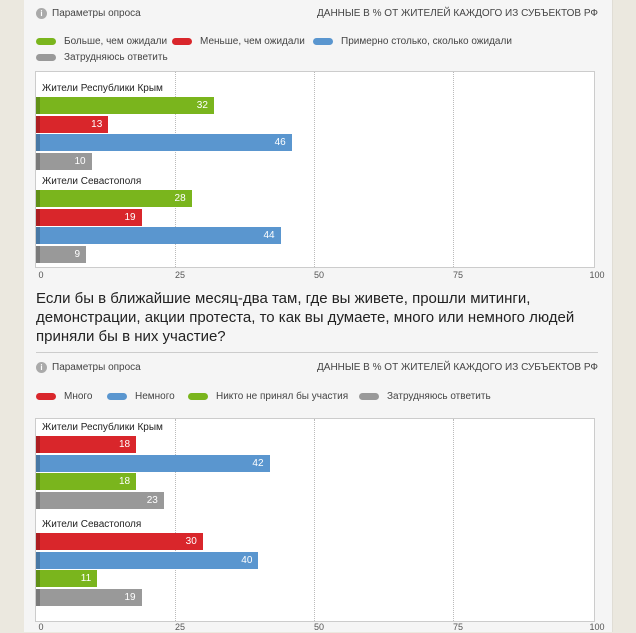 Image resolution: width=636 pixels, height=633 pixels. I want to click on bar: 11, so click(67, 578).